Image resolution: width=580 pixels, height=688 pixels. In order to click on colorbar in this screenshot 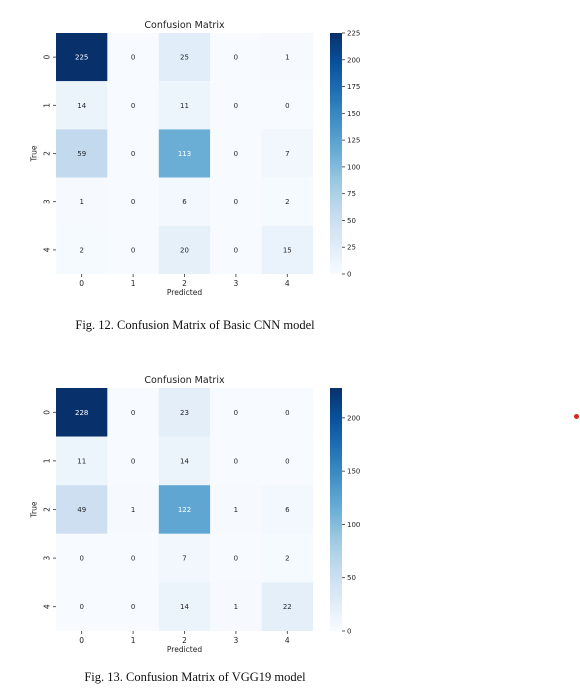, I will do `click(336, 509)`.